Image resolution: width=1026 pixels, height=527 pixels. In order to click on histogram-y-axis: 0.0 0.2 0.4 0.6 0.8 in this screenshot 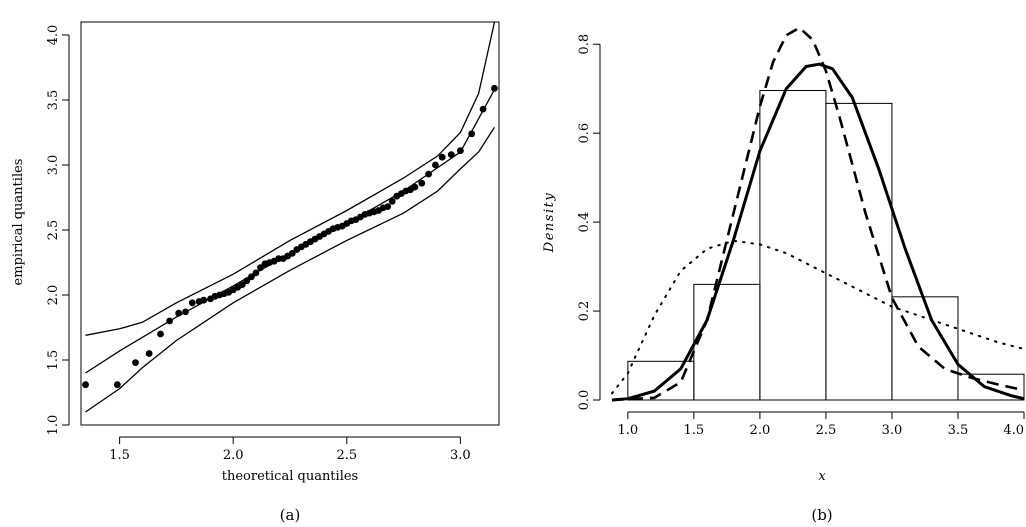, I will do `click(589, 222)`.